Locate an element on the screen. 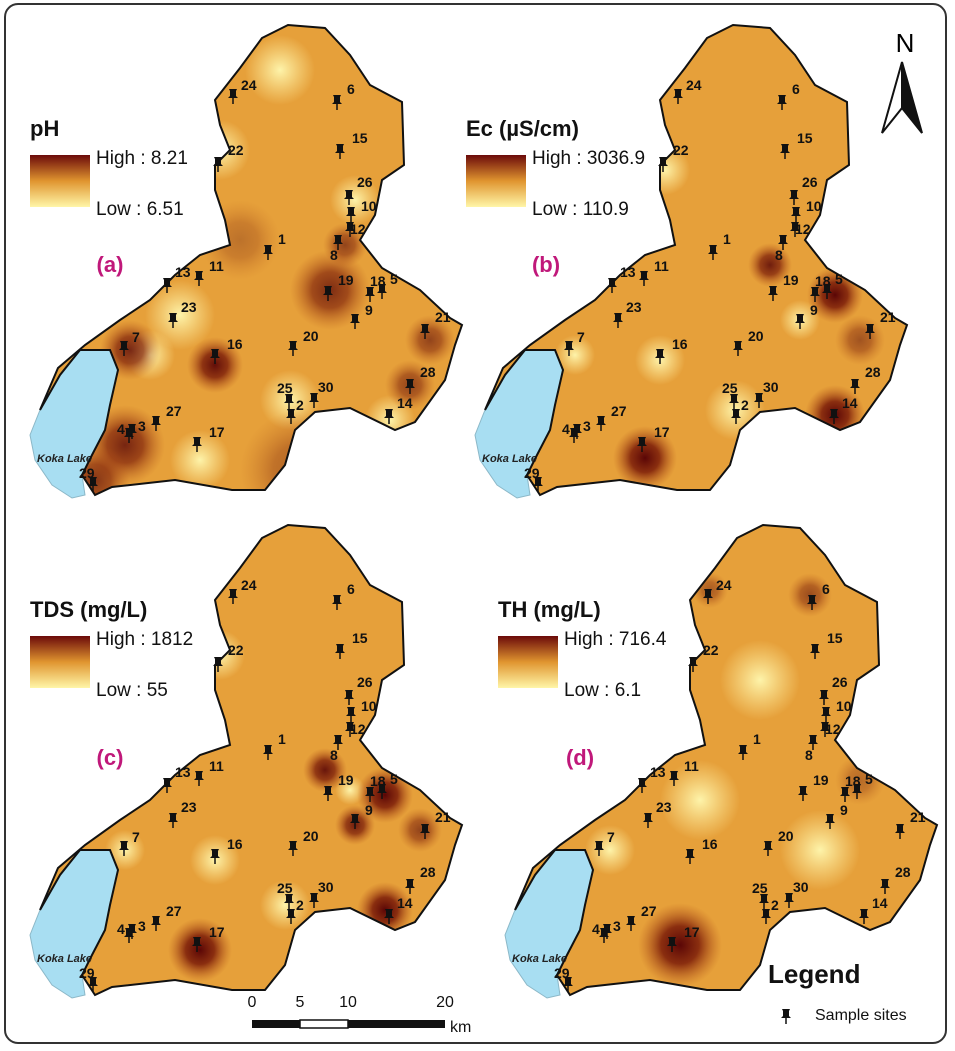  site-8-b: 8 is located at coordinates (782, 248).